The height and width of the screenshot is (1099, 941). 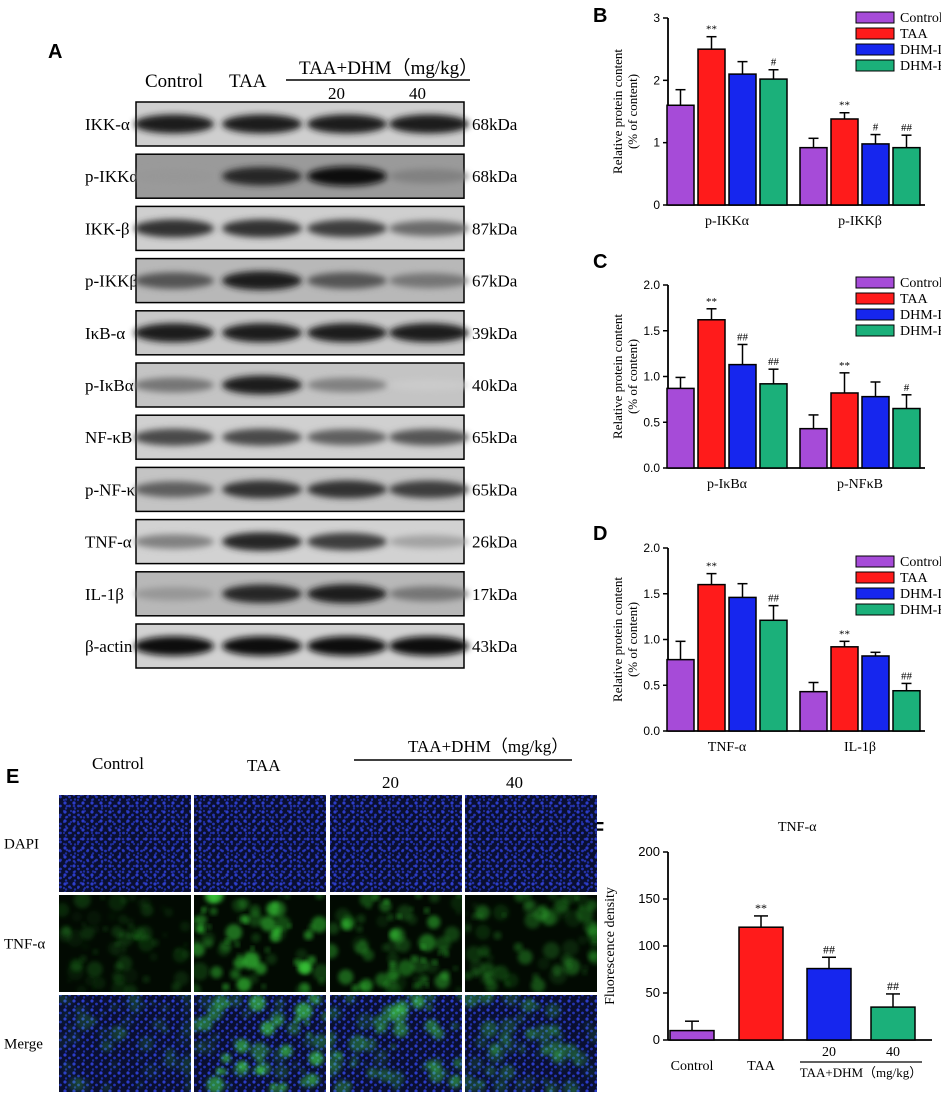 I want to click on if-row-label: DAPI, so click(x=21, y=845).